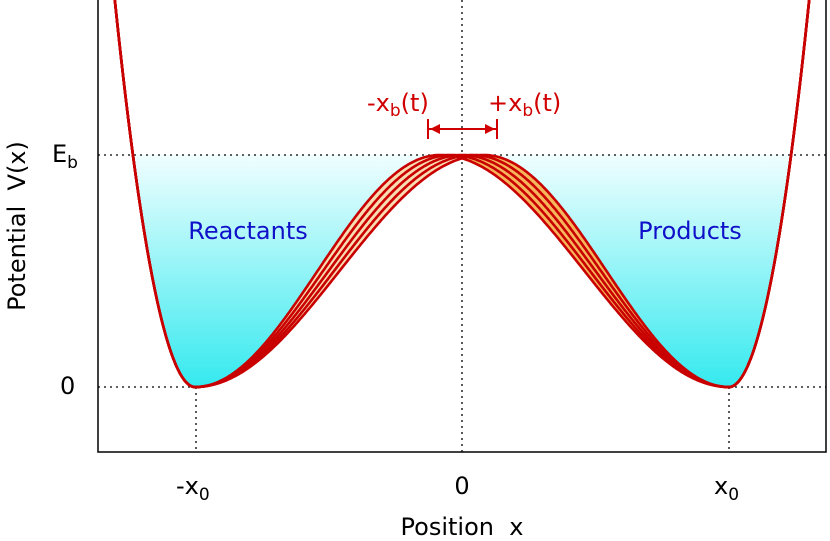 The width and height of the screenshot is (830, 541). Describe the element at coordinates (248, 231) in the screenshot. I see `reactants-label: Reactants` at that location.